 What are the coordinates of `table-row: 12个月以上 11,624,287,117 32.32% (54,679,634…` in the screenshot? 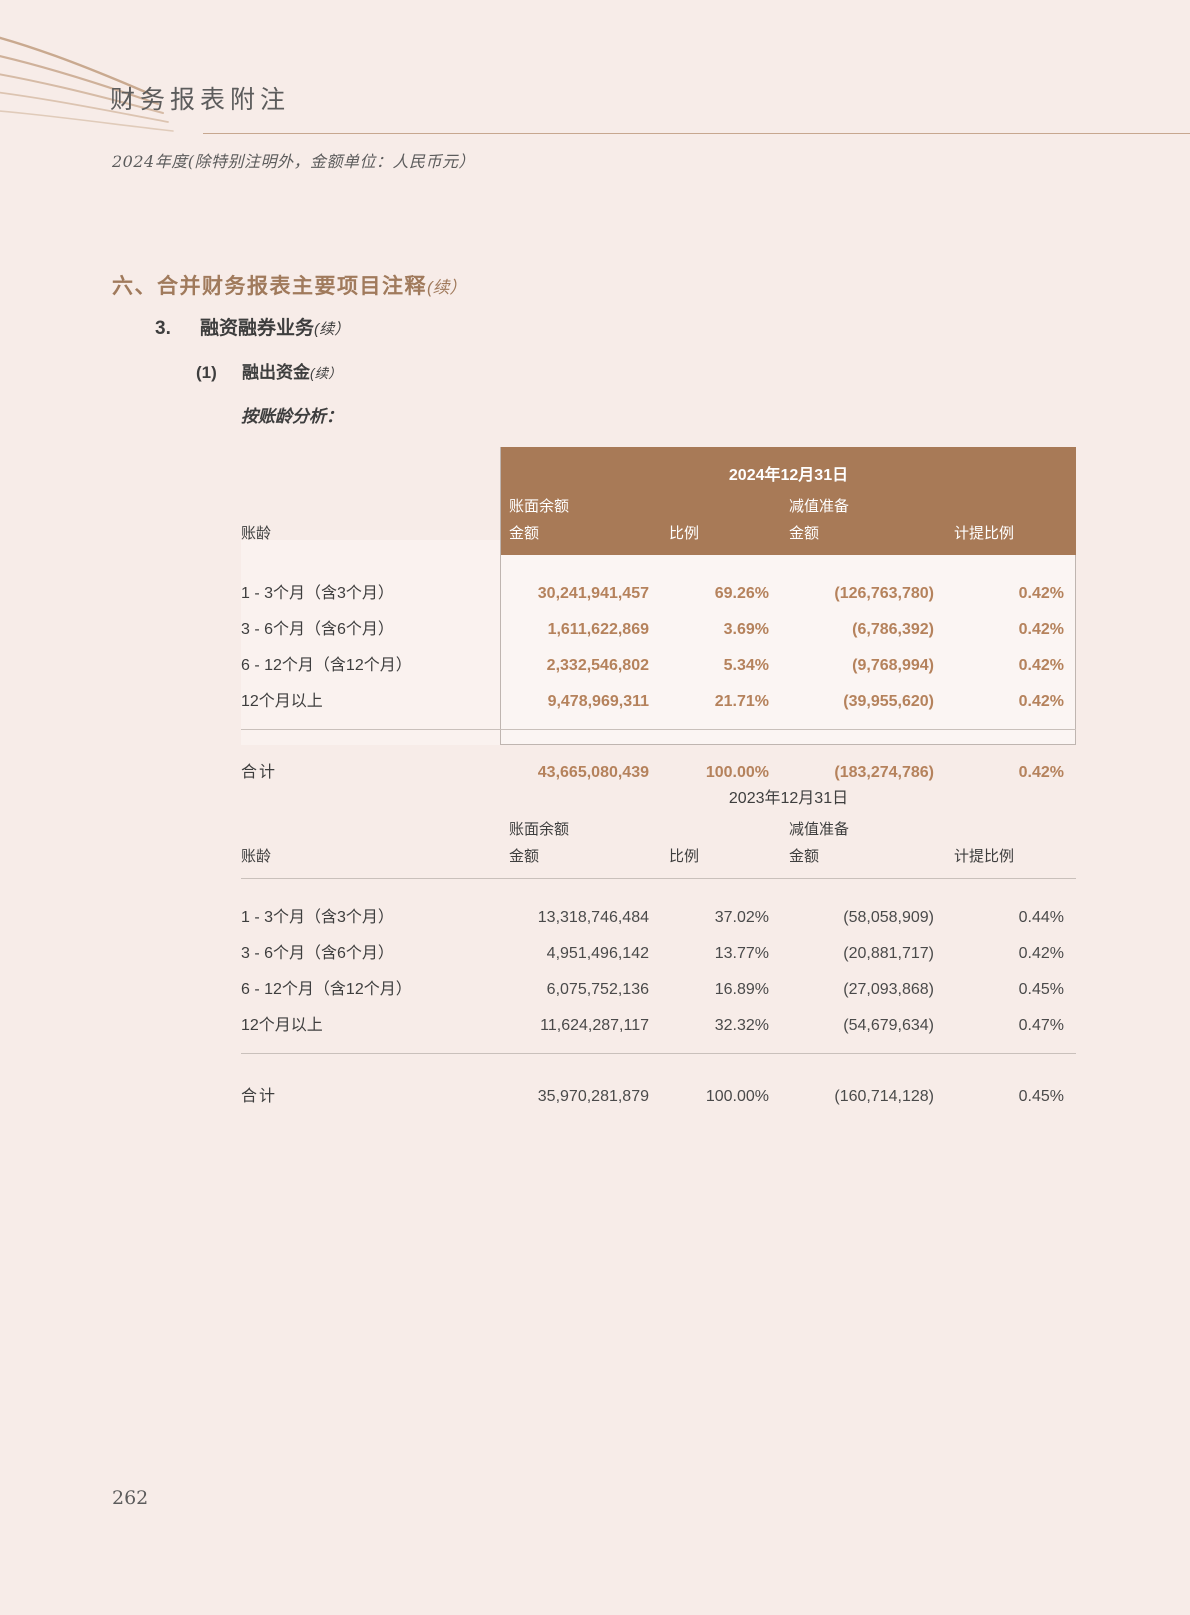 It's located at (658, 1023).